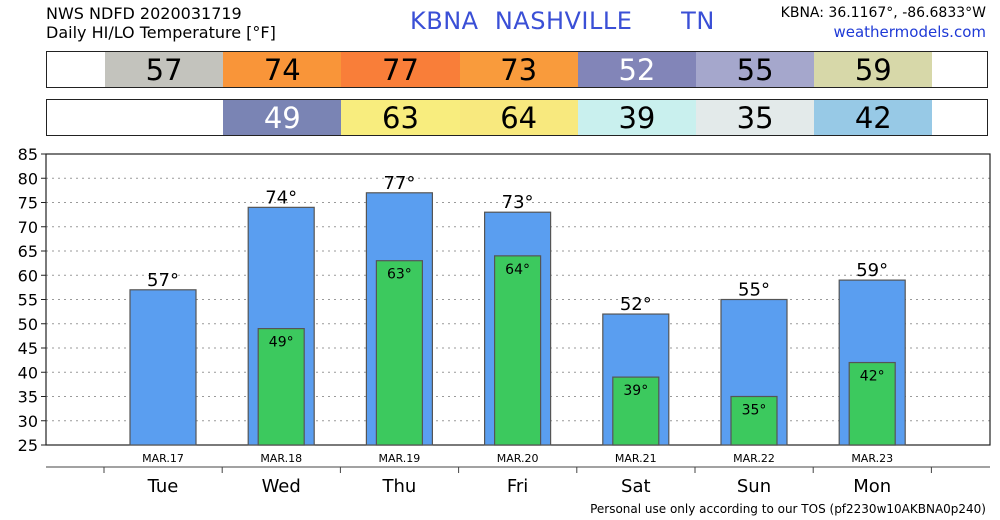 Image resolution: width=1000 pixels, height=520 pixels. What do you see at coordinates (518, 458) in the screenshot?
I see `date-label: MAR.20` at bounding box center [518, 458].